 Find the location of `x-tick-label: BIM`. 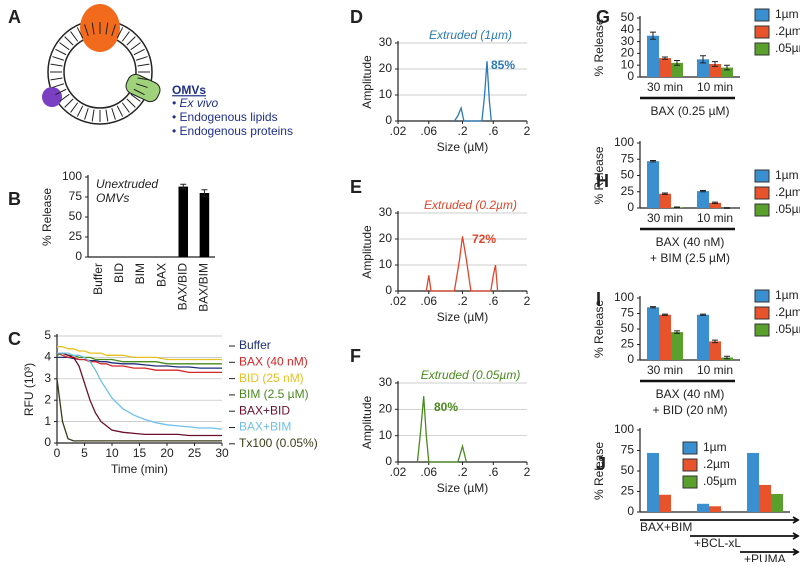

x-tick-label: BIM is located at coordinates (140, 273).